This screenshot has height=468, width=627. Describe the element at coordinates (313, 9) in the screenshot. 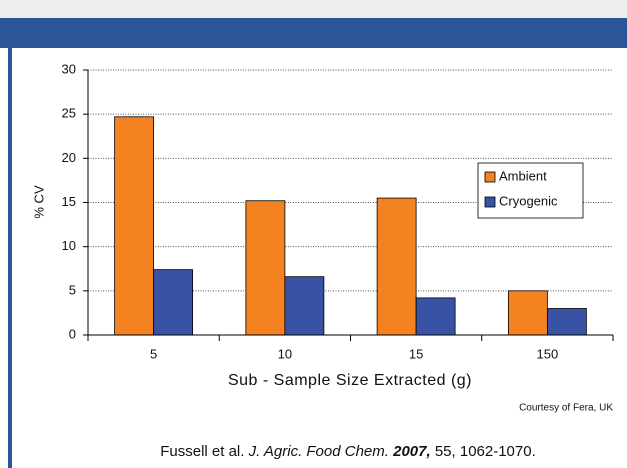

I see `top-band` at that location.